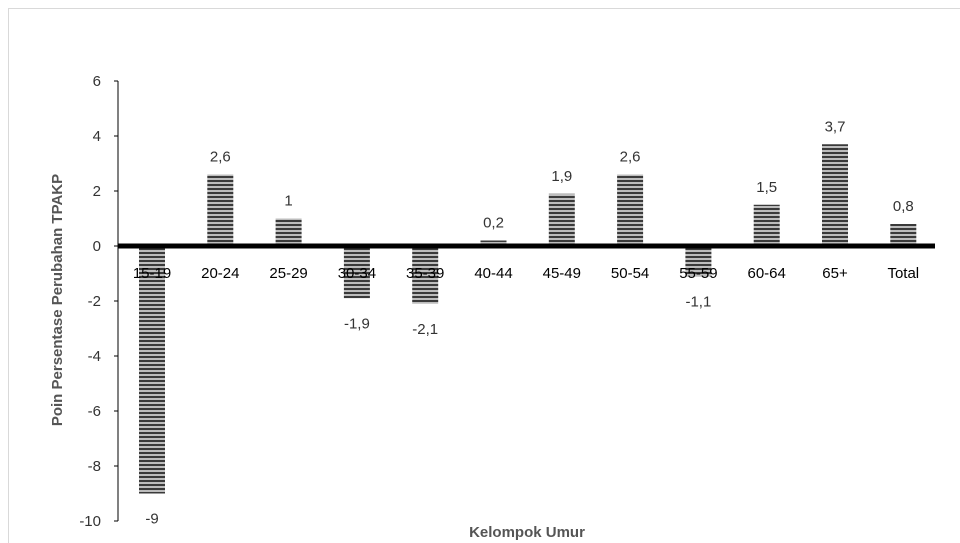 The height and width of the screenshot is (543, 960). Describe the element at coordinates (94, 411) in the screenshot. I see `y-tick-label: -6` at that location.